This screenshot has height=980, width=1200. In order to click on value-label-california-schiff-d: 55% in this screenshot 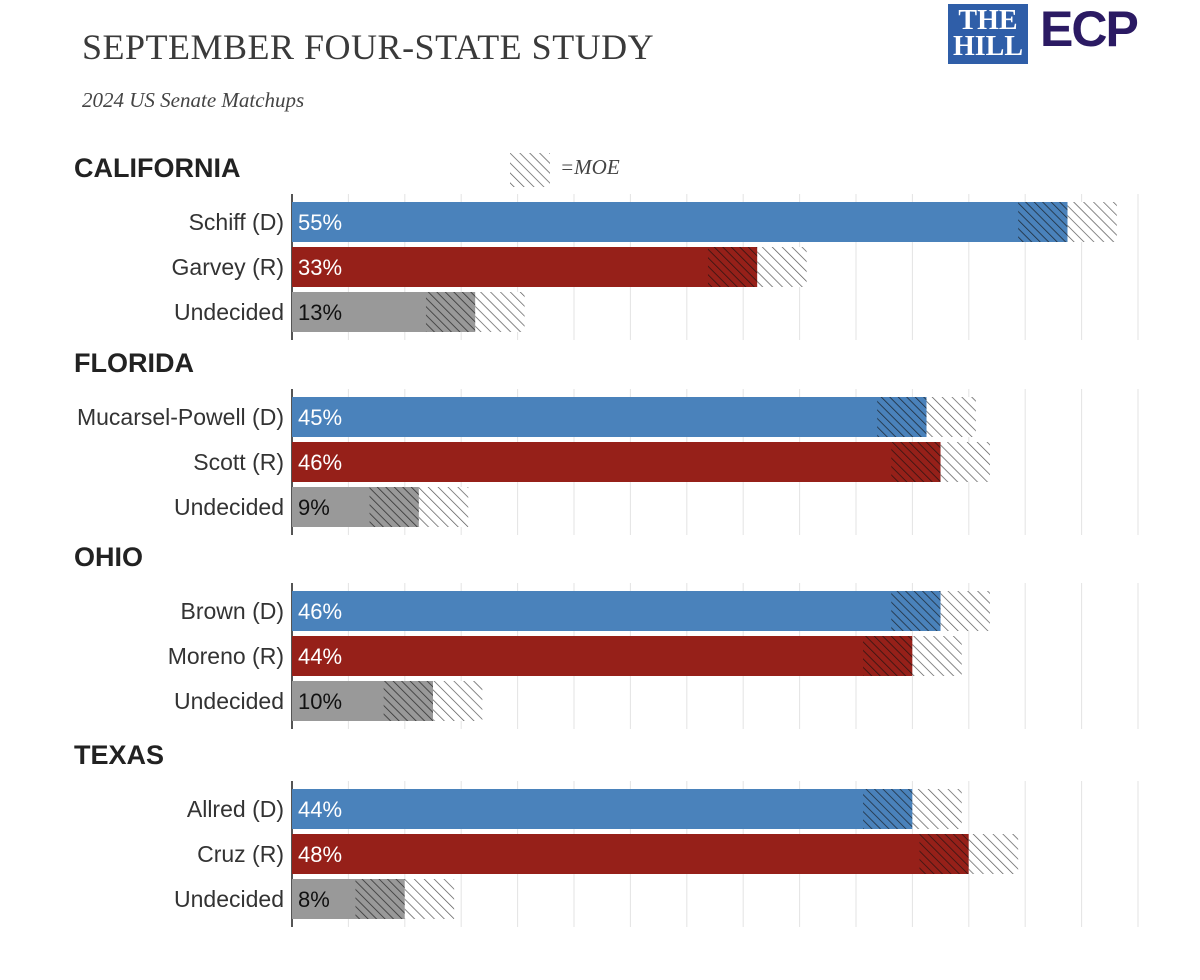, I will do `click(320, 222)`.